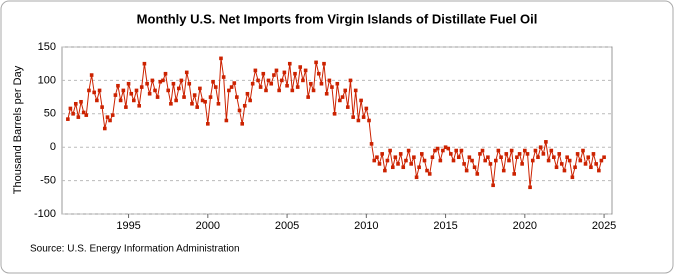  I want to click on y-tick-label: -50, so click(48, 181).